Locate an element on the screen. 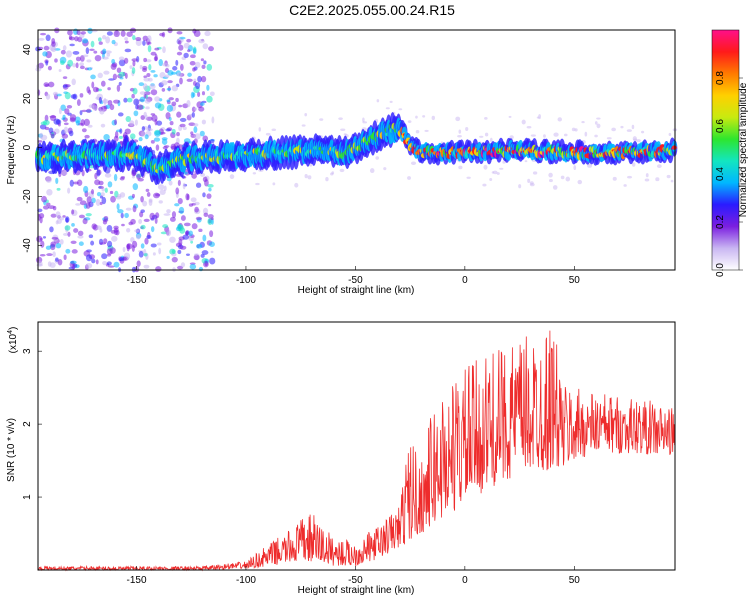 This screenshot has height=600, width=750. spectrogram-y-label: Frequency (Hz) is located at coordinates (11, 150).